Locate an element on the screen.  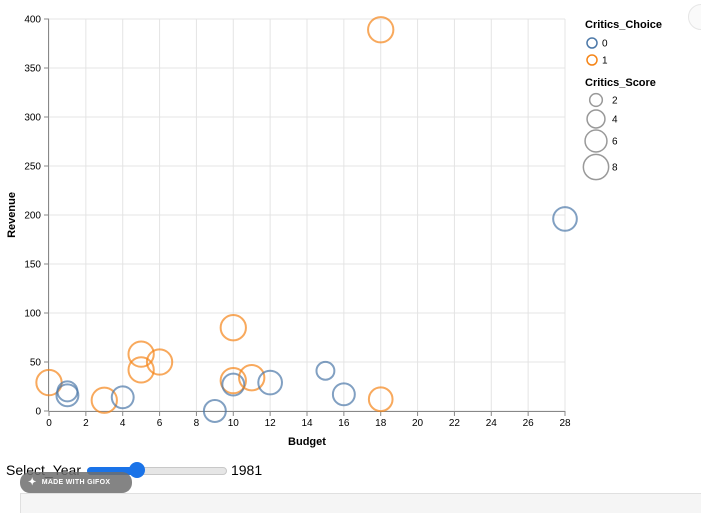
y-axis-title: Revenue is located at coordinates (12, 215).